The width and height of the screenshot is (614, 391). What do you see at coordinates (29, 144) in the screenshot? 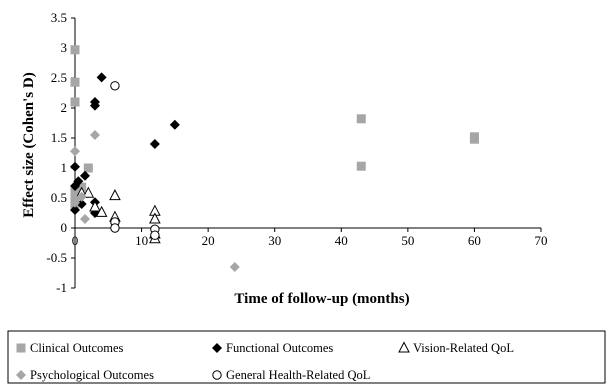
I see `y-axis-title: Effect size (Cohen's D)` at bounding box center [29, 144].